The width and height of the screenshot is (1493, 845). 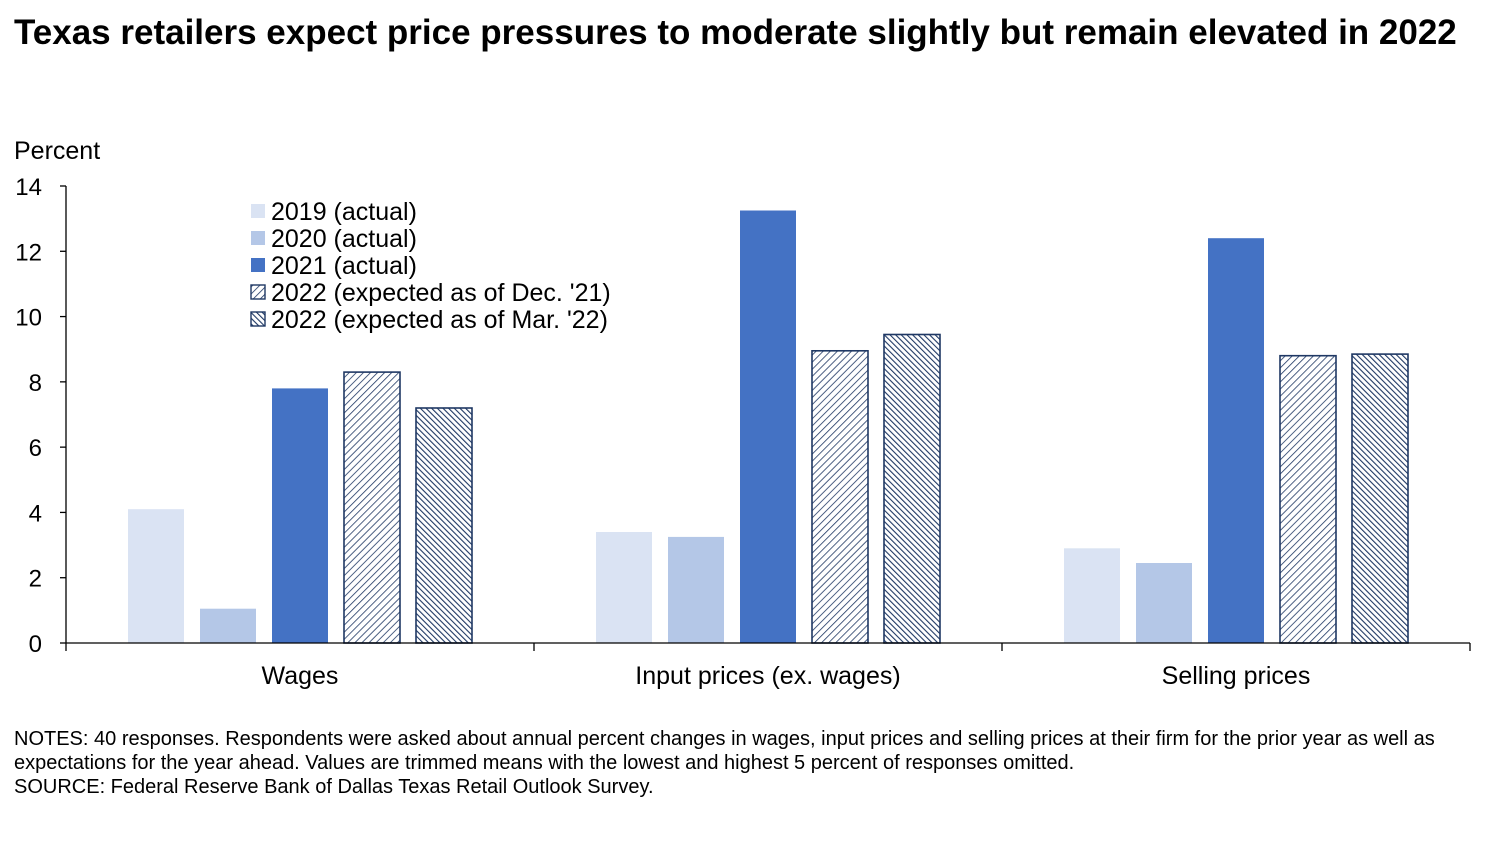 What do you see at coordinates (300, 676) in the screenshot?
I see `x-tick-label-wages: Wages` at bounding box center [300, 676].